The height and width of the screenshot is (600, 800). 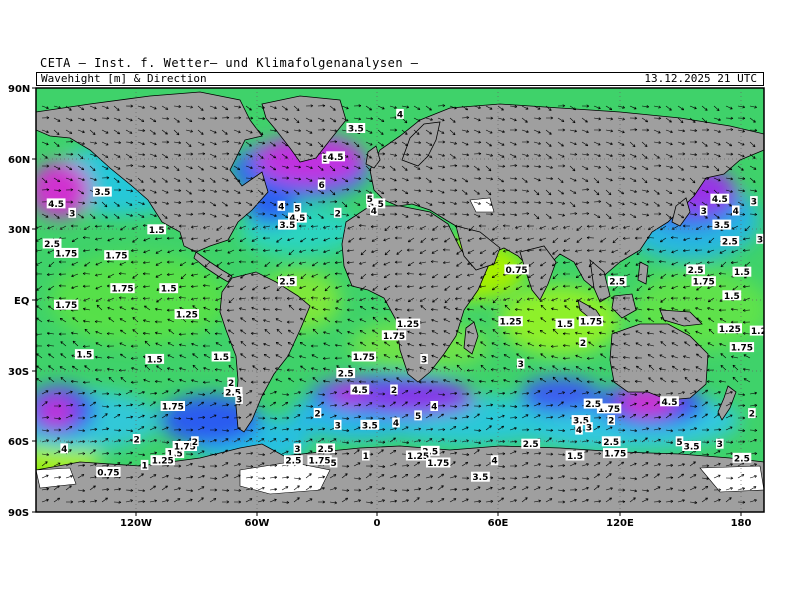 What do you see at coordinates (510, 323) in the screenshot?
I see `svg-text: 1.25` at bounding box center [510, 323].